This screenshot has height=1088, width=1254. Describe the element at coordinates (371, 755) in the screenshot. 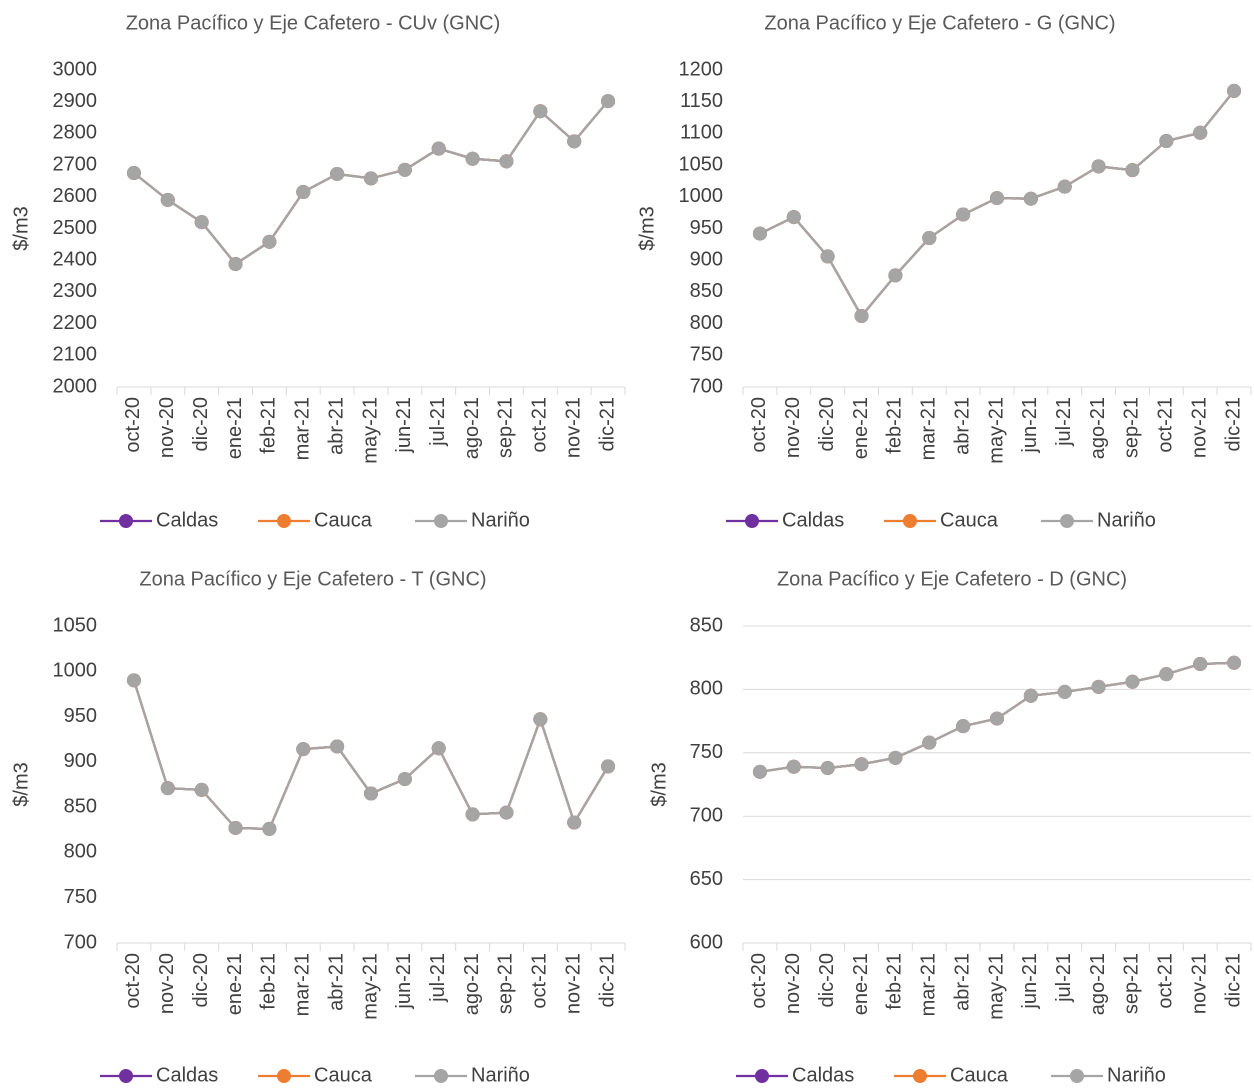

I see `series-line` at that location.